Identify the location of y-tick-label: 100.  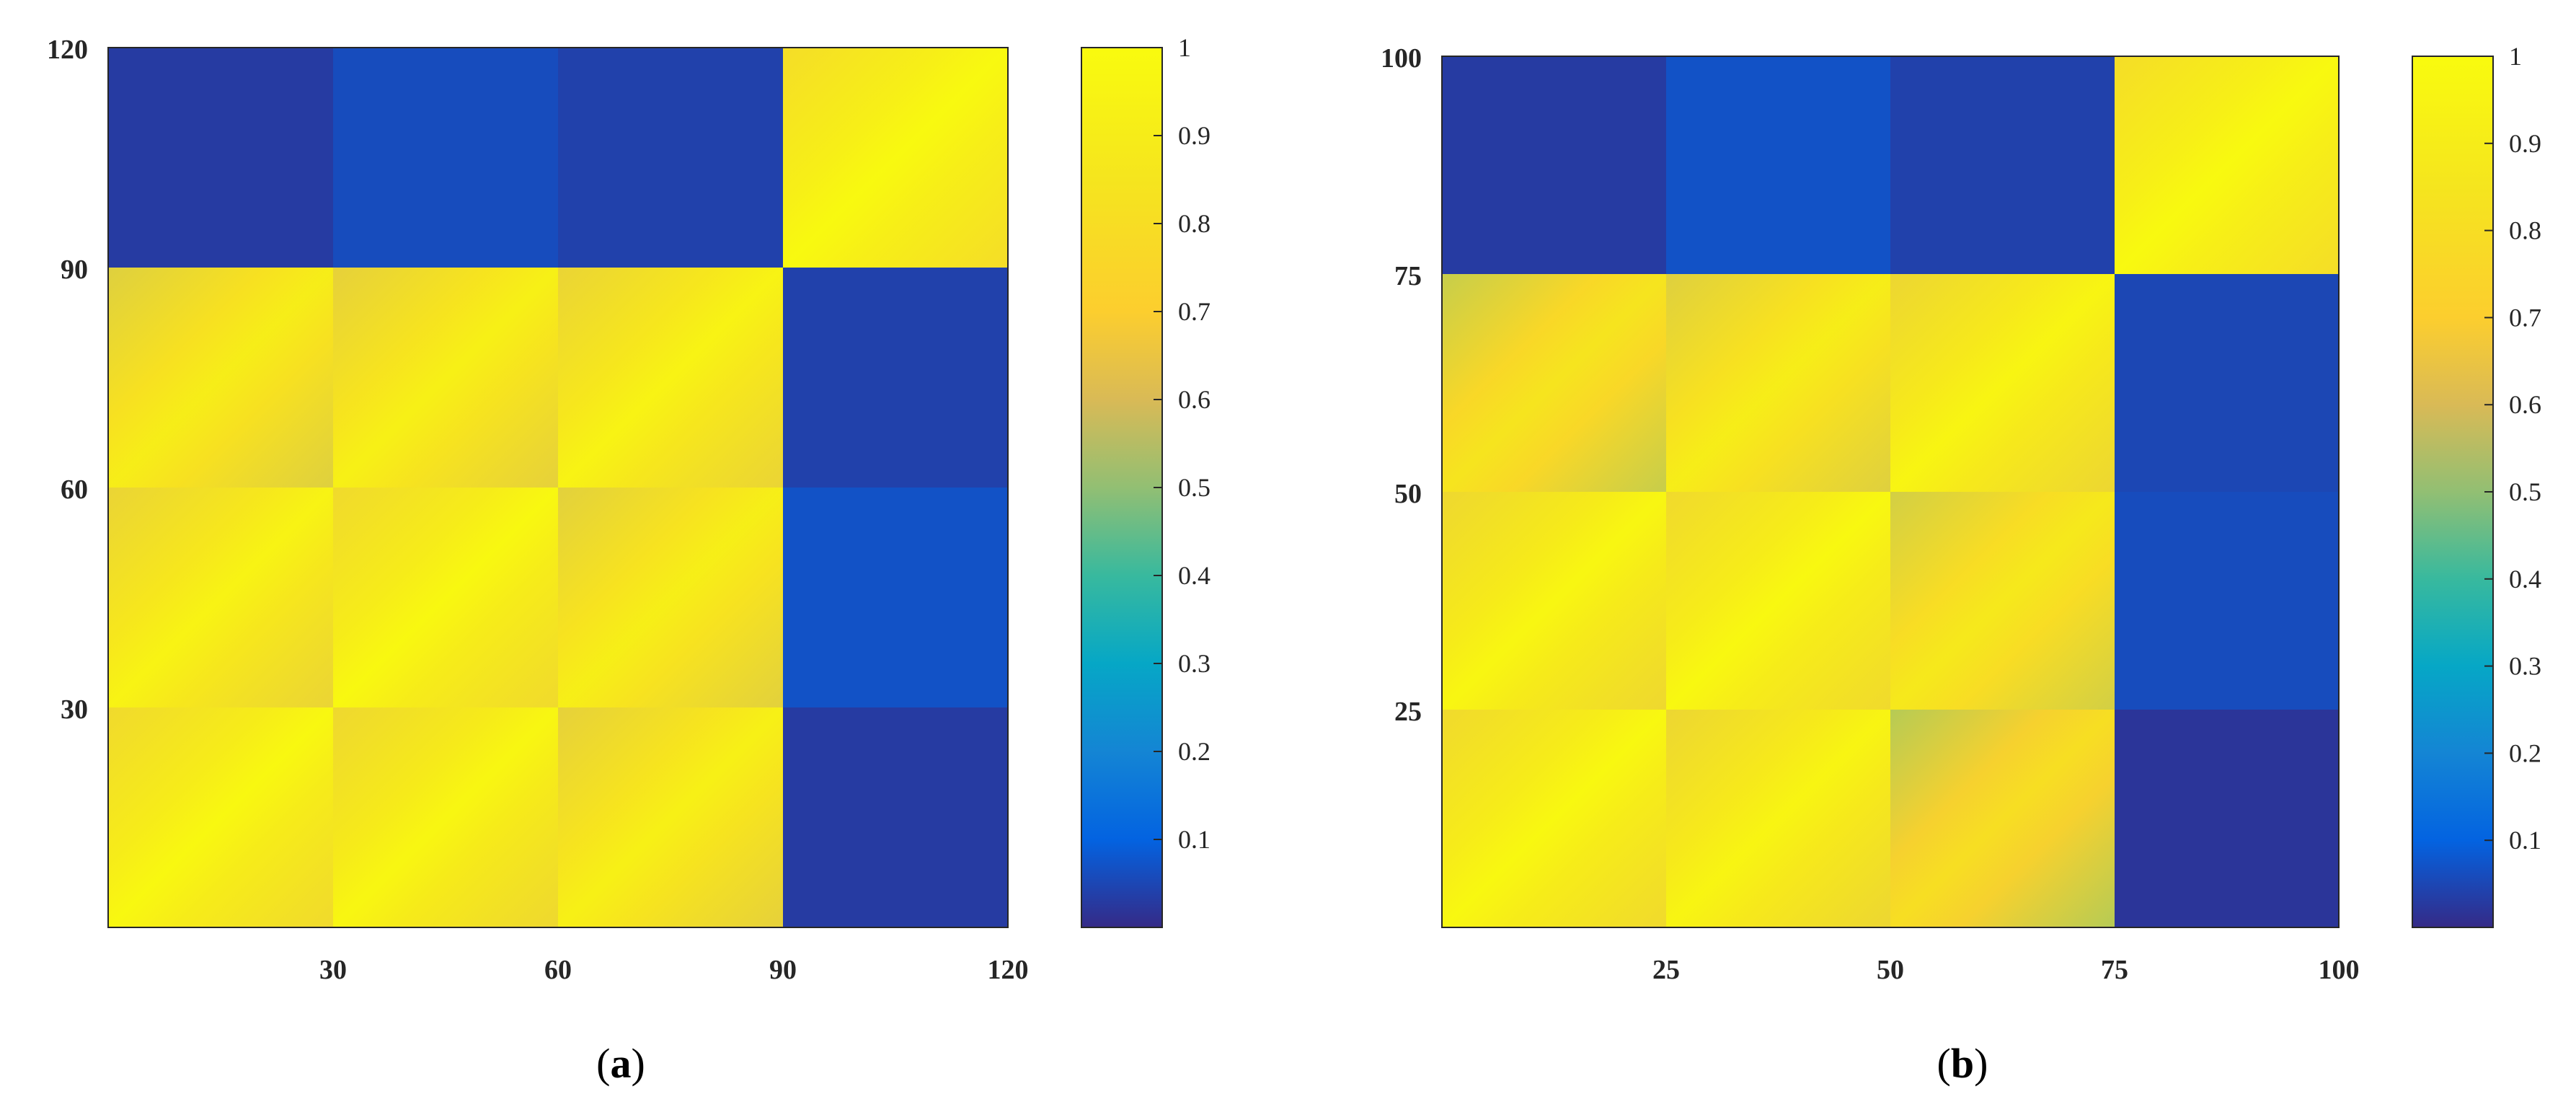
(1401, 58).